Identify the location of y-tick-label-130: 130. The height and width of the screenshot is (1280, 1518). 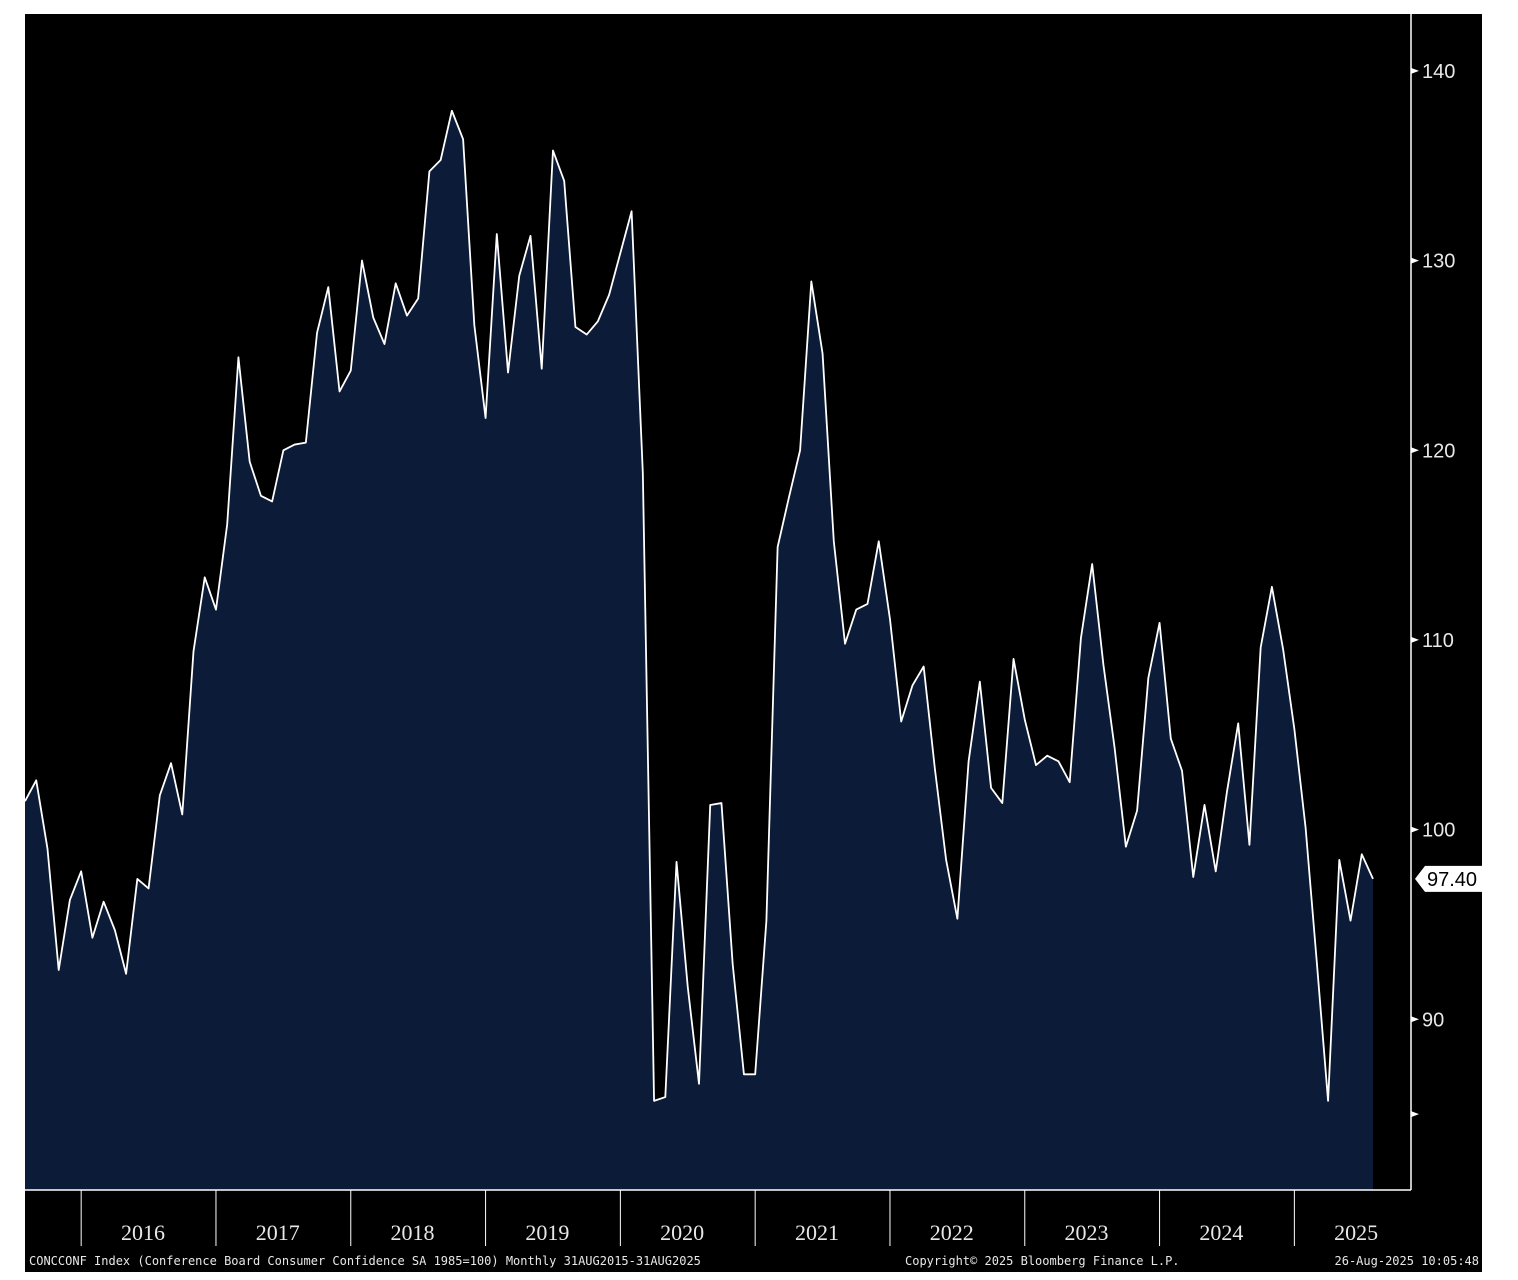
(1438, 262).